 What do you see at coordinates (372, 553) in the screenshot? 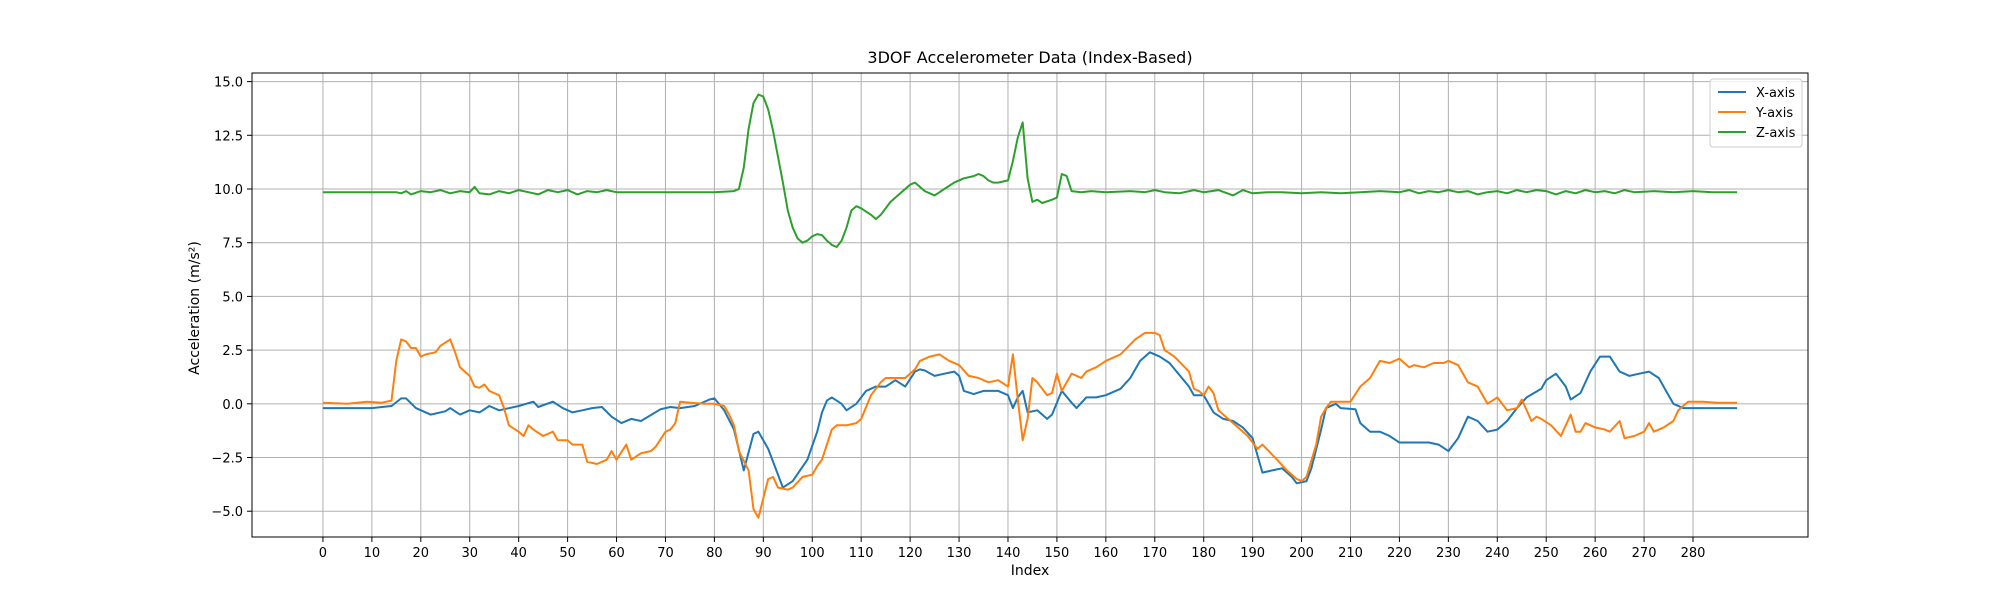
I see `x-tick-label: 10` at bounding box center [372, 553].